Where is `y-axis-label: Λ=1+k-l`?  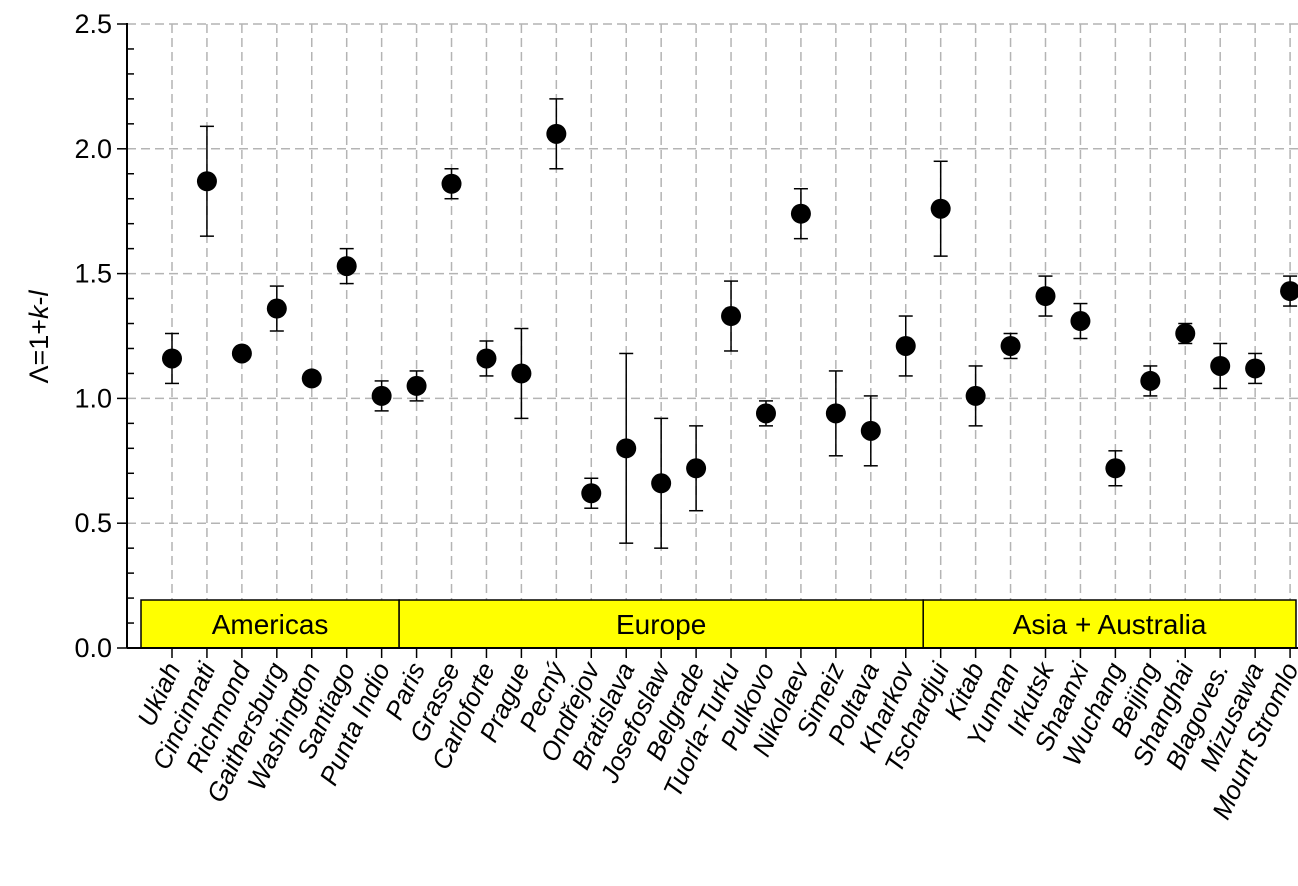
y-axis-label: Λ=1+k-l is located at coordinates (39, 336).